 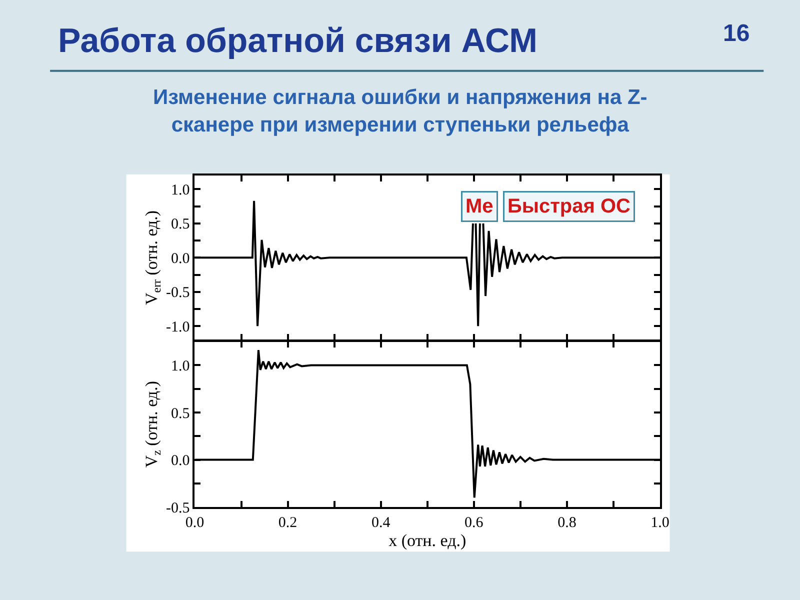 I want to click on x-axis-title: x (отн. ед.), so click(x=427, y=540).